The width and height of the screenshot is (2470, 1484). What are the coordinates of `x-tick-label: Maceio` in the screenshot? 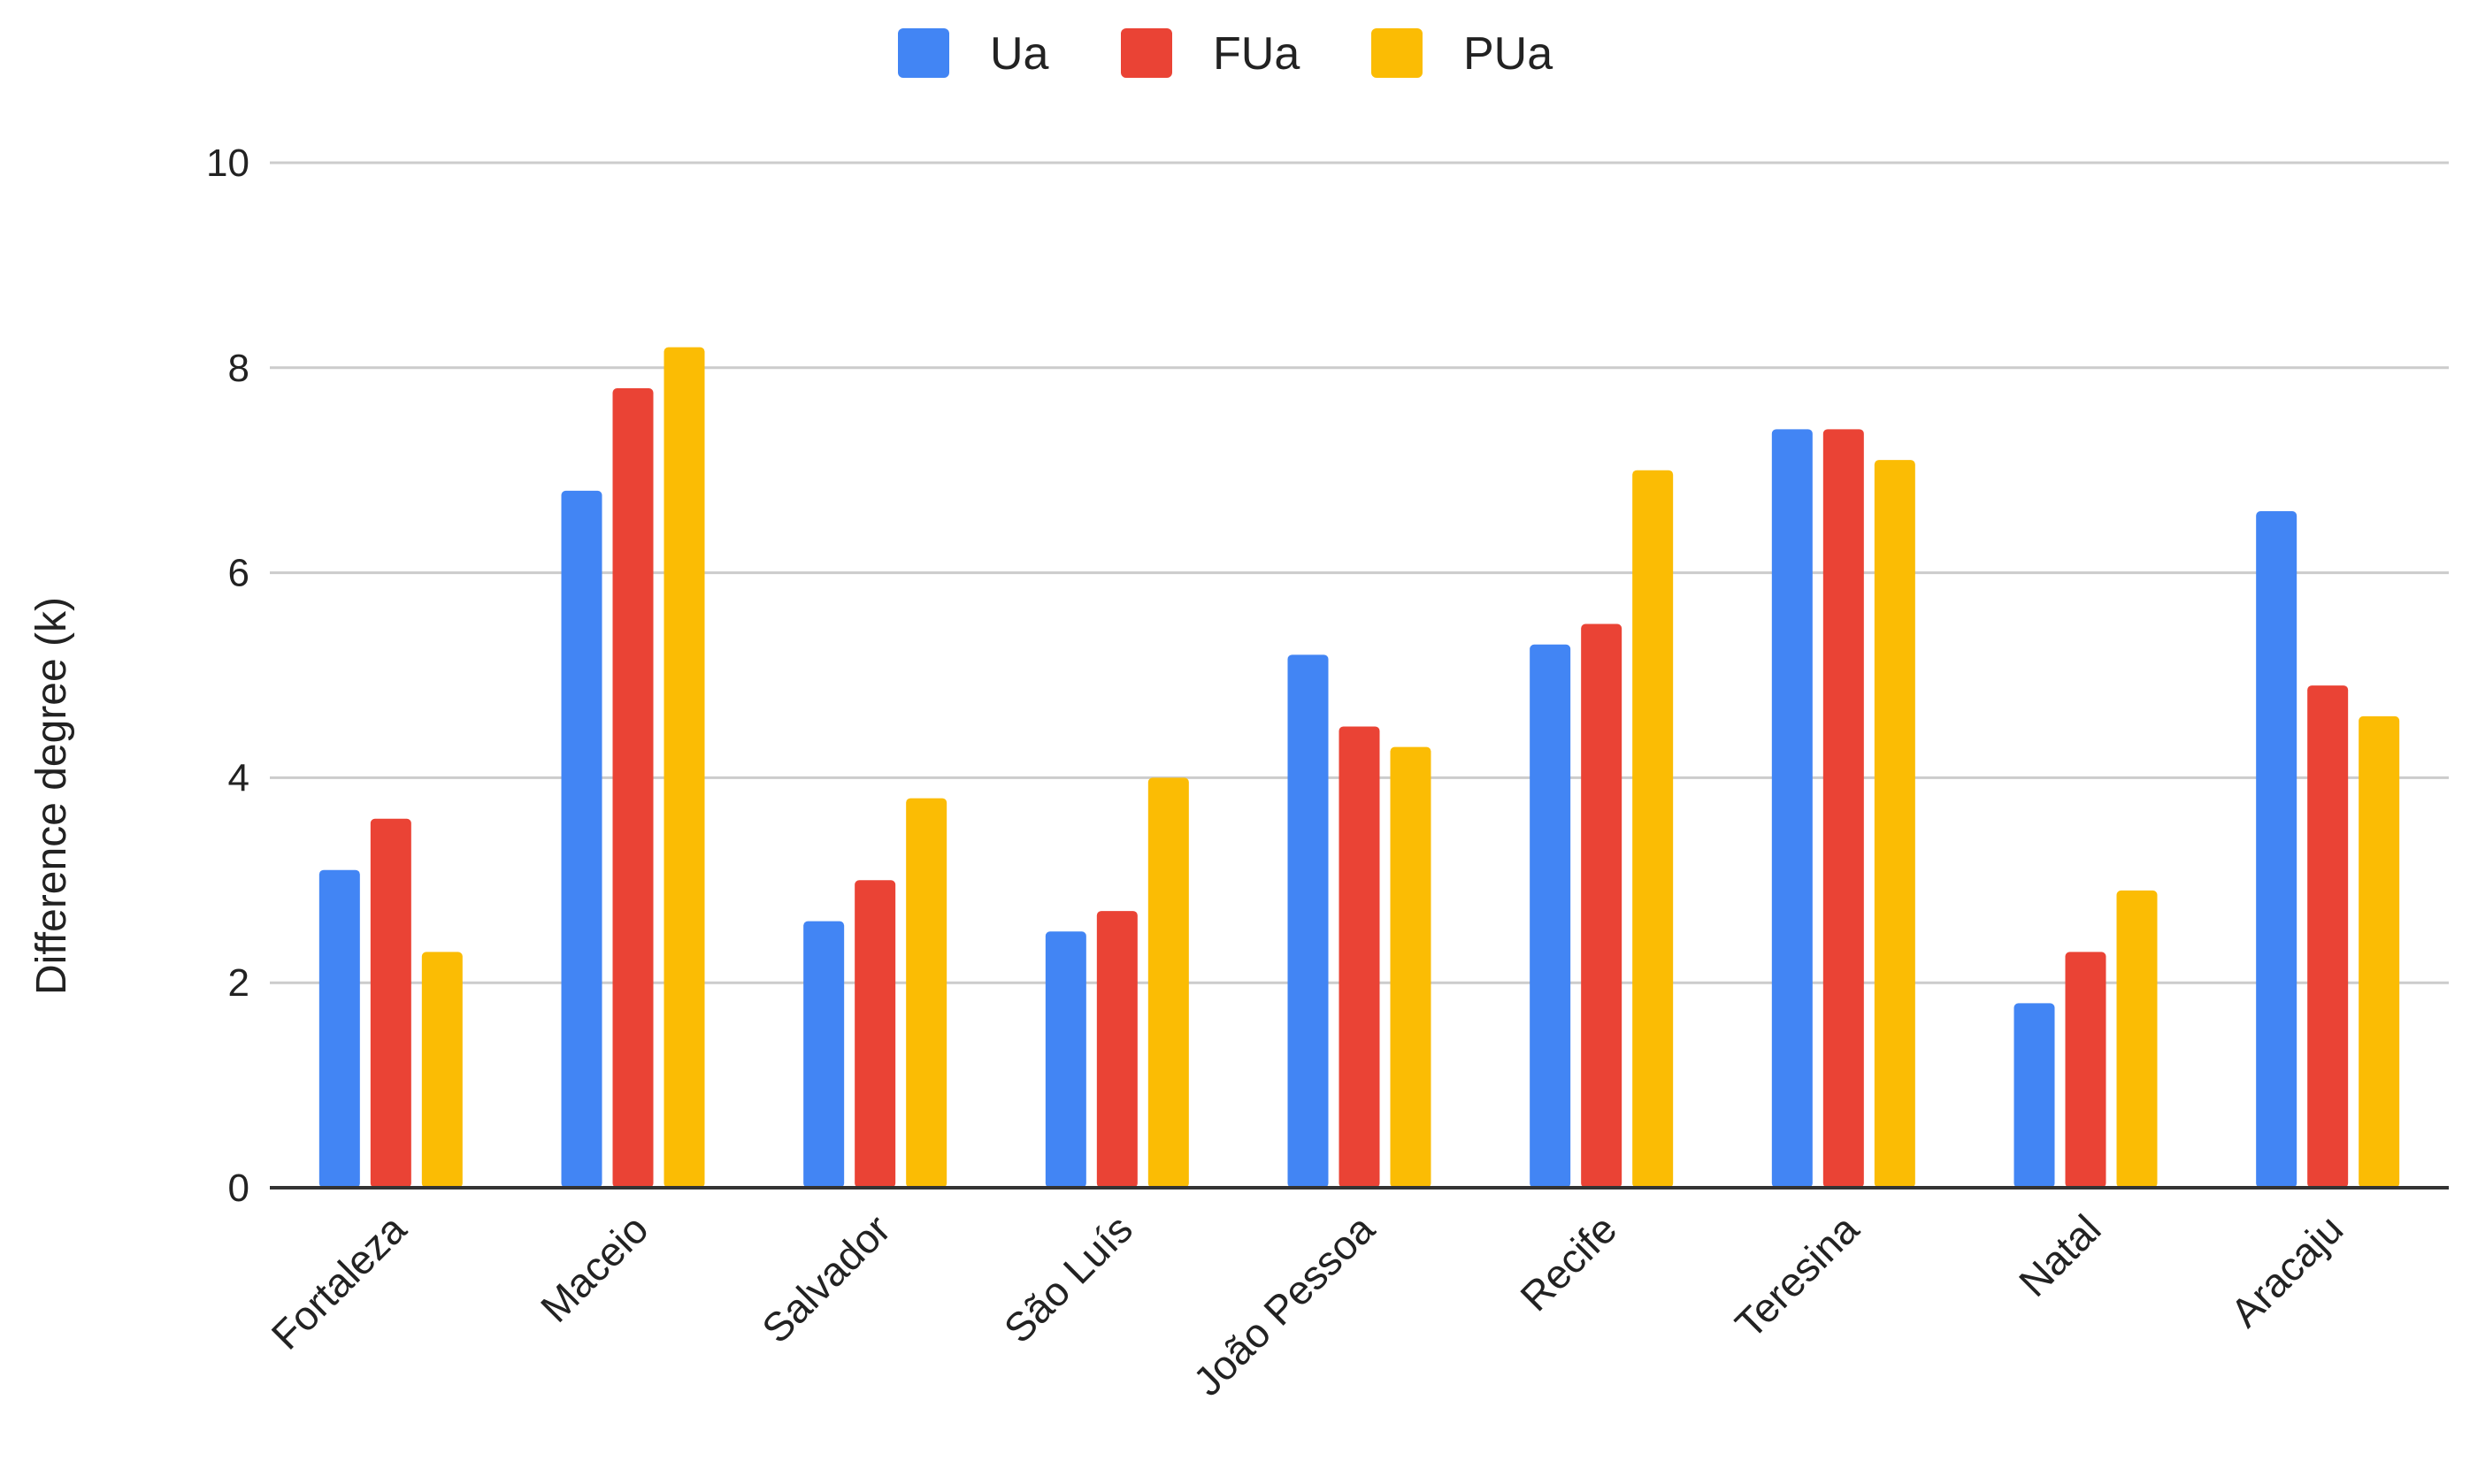 It's located at (594, 1268).